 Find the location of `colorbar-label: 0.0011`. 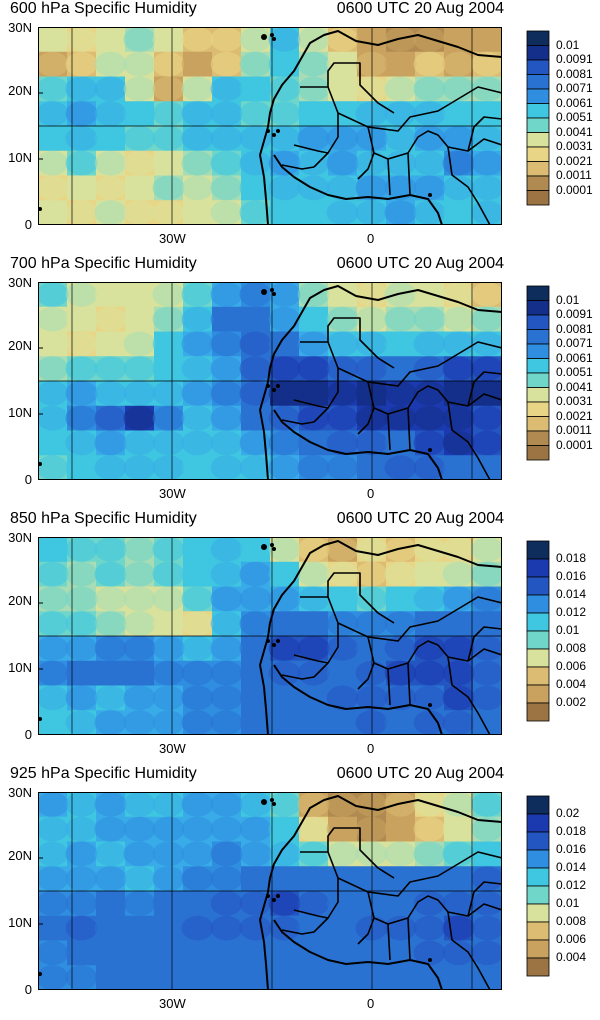

colorbar-label: 0.0011 is located at coordinates (574, 175).